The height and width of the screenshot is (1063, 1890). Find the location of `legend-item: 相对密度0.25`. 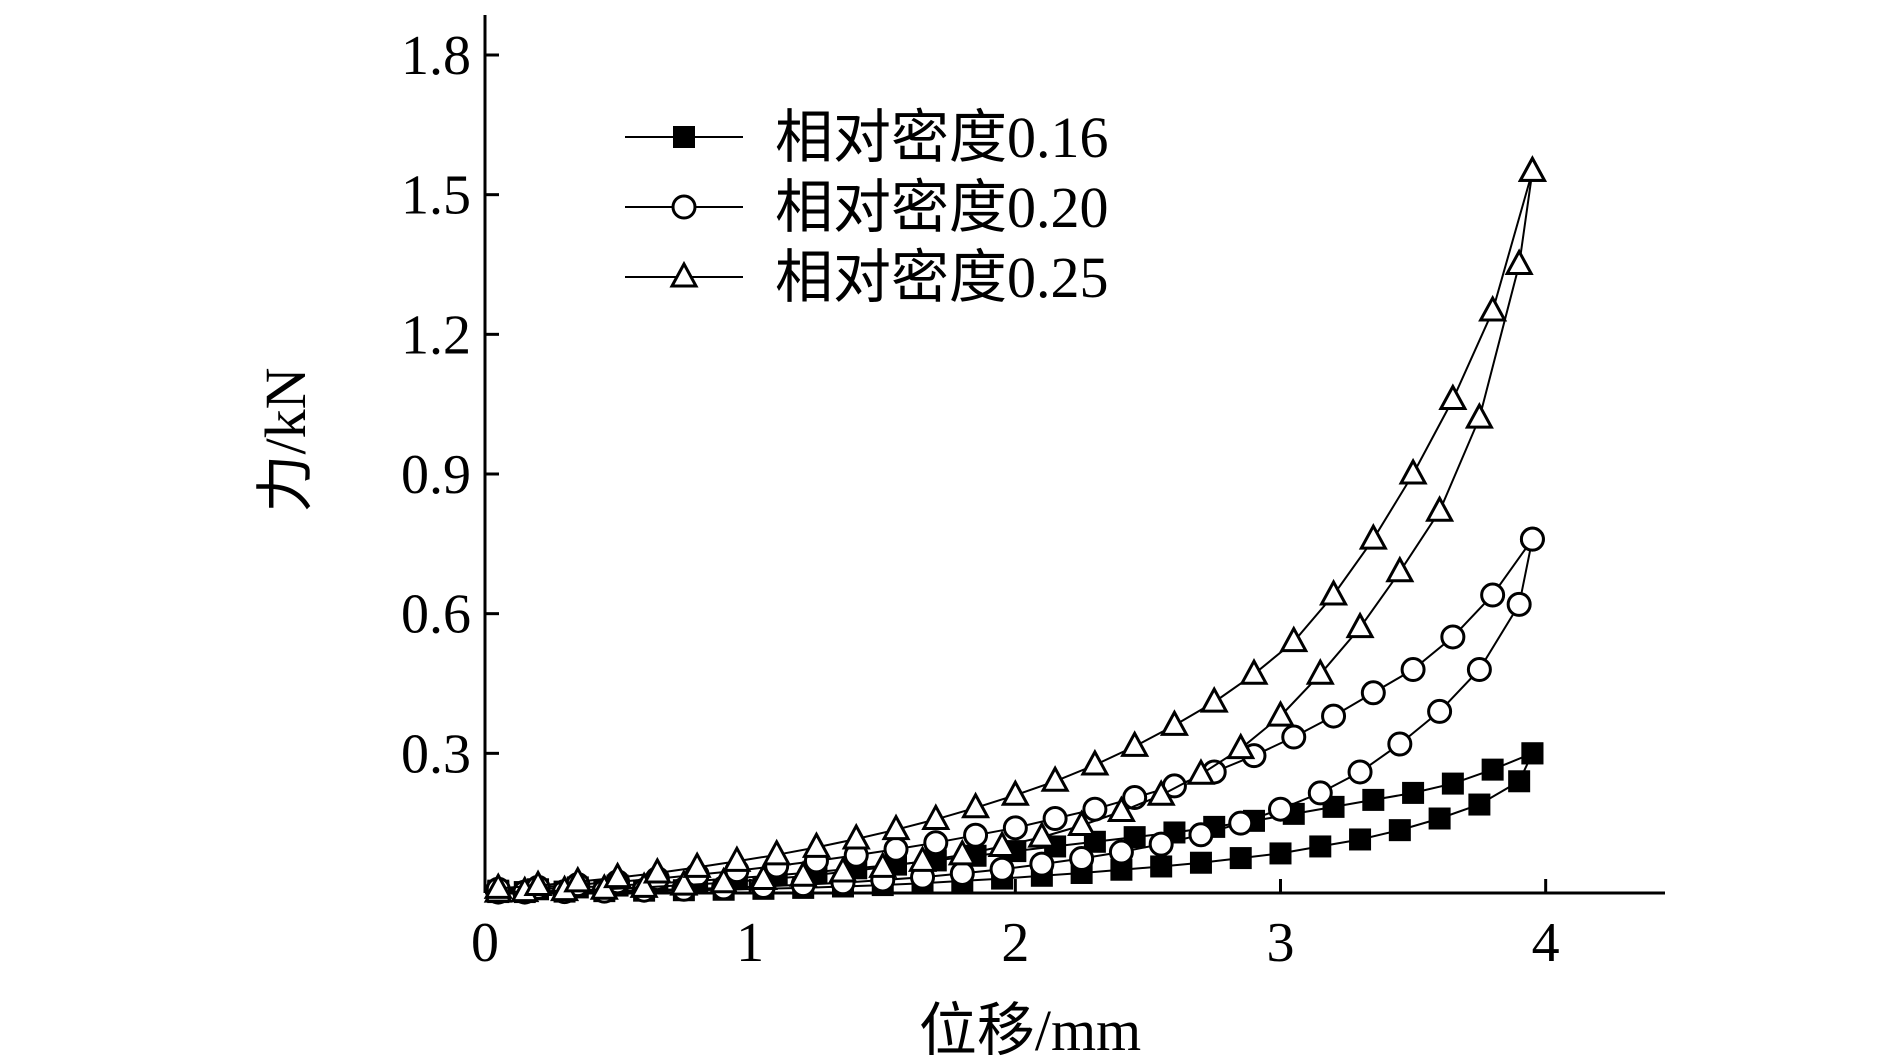

legend-item: 相对密度0.25 is located at coordinates (867, 277).